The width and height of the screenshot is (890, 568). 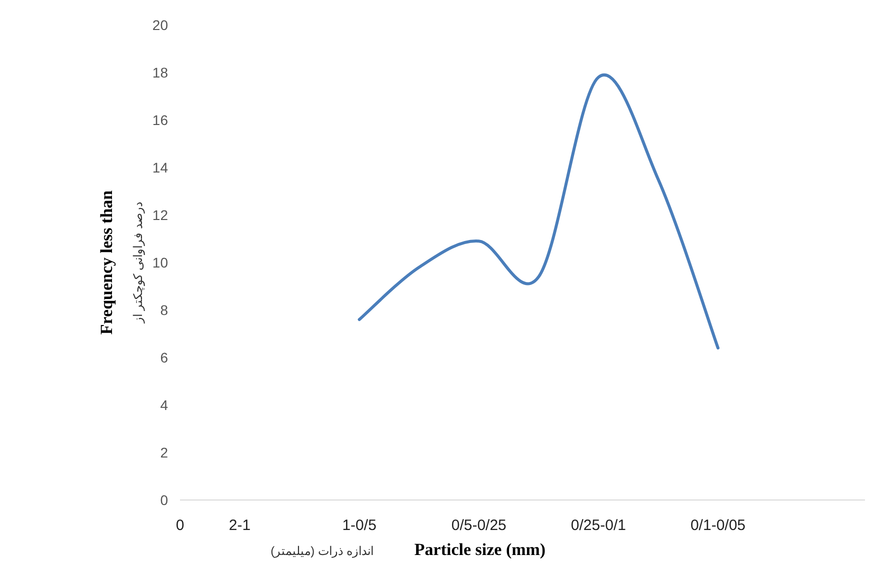 What do you see at coordinates (718, 525) in the screenshot?
I see `x-tick-label: 0/1-0/05` at bounding box center [718, 525].